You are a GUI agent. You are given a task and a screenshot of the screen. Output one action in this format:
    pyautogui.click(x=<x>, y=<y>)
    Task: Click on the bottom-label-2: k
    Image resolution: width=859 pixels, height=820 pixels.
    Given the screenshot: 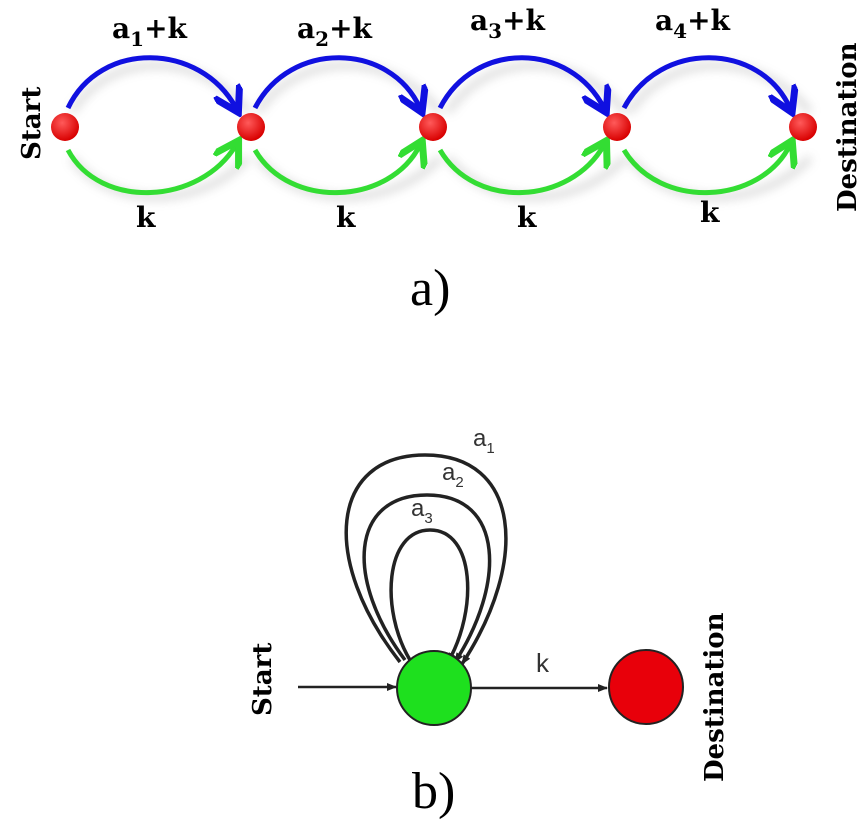 What is the action you would take?
    pyautogui.click(x=346, y=217)
    